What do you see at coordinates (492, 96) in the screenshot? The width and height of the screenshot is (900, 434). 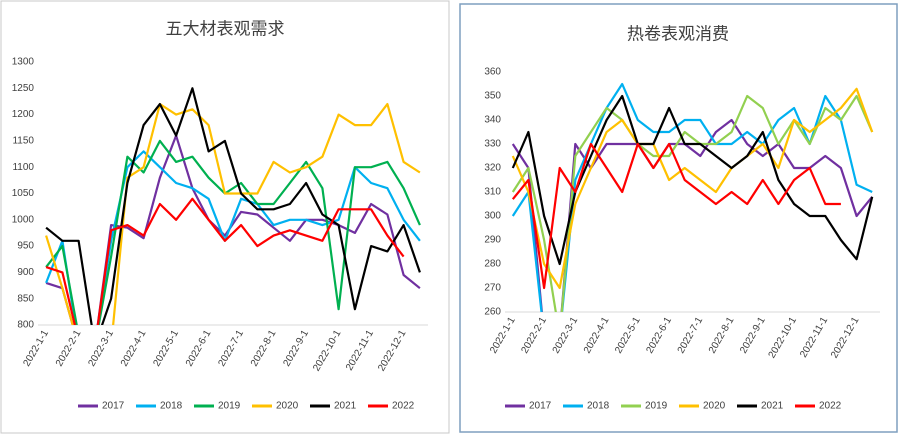 I see `y-tick-label: 350` at bounding box center [492, 96].